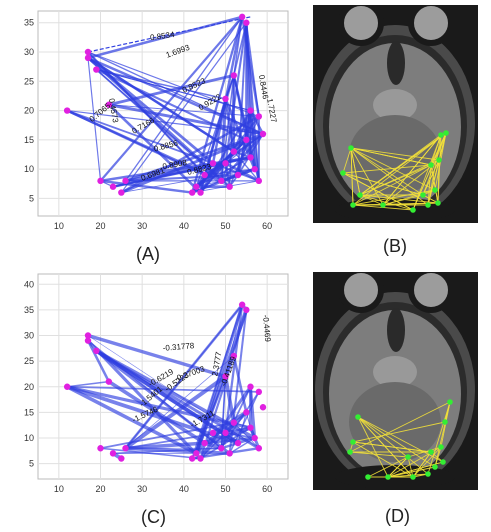 This screenshot has width=491, height=532. What do you see at coordinates (361, 292) in the screenshot?
I see `left-orbit` at bounding box center [361, 292].